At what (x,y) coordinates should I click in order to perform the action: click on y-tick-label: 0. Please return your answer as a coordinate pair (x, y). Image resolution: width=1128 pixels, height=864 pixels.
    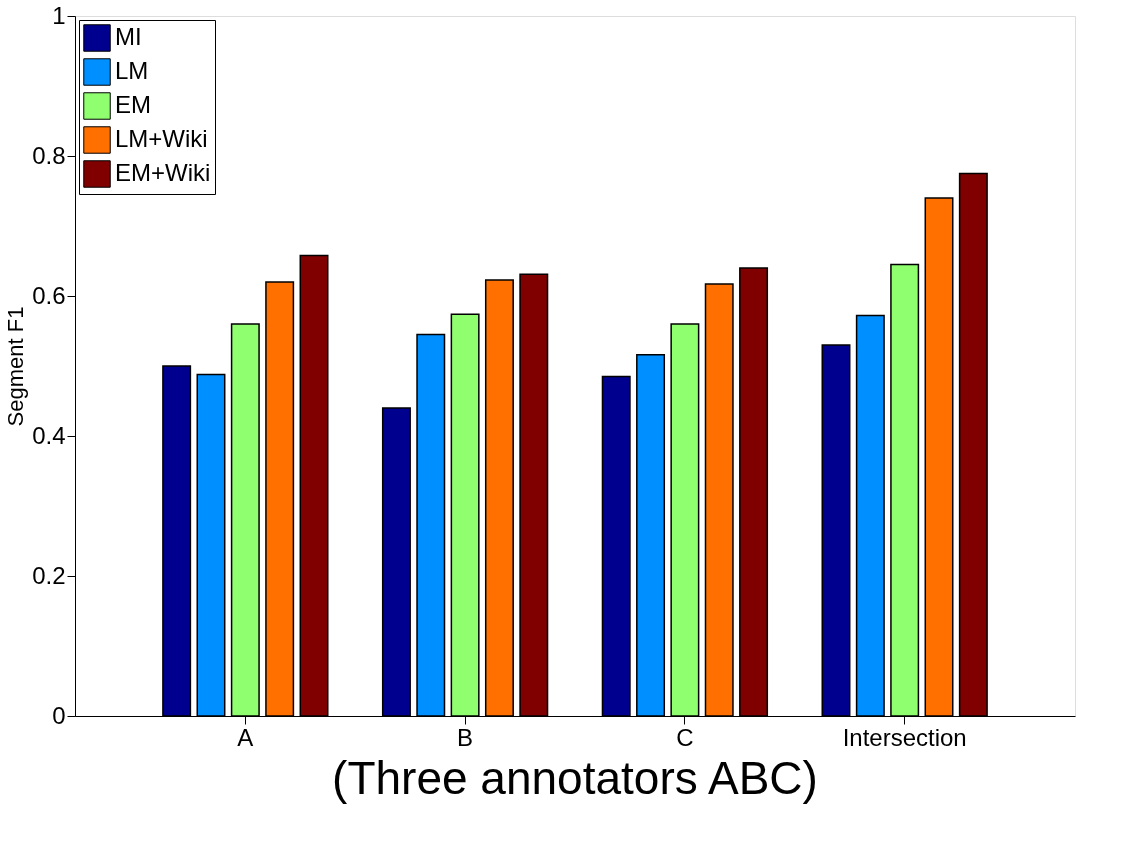
    Looking at the image, I should click on (59, 715).